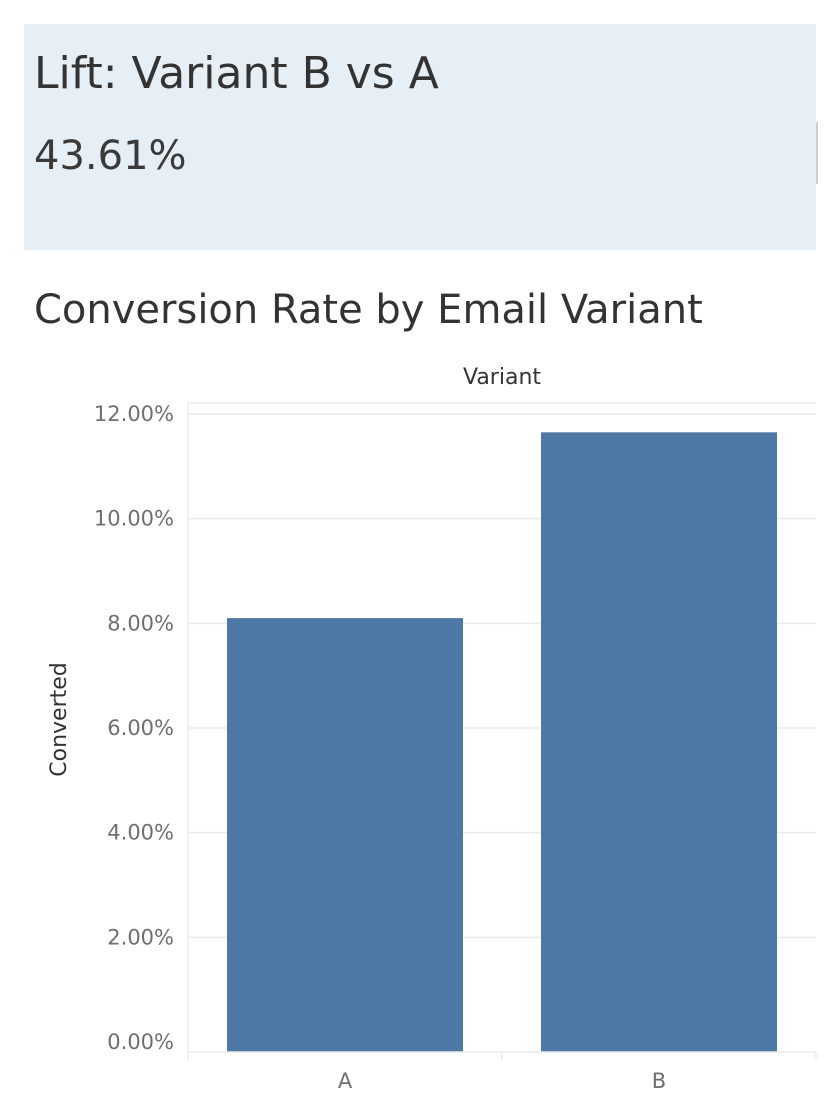 The height and width of the screenshot is (1118, 838). Describe the element at coordinates (140, 728) in the screenshot. I see `y-tick-label: 6.00%` at that location.